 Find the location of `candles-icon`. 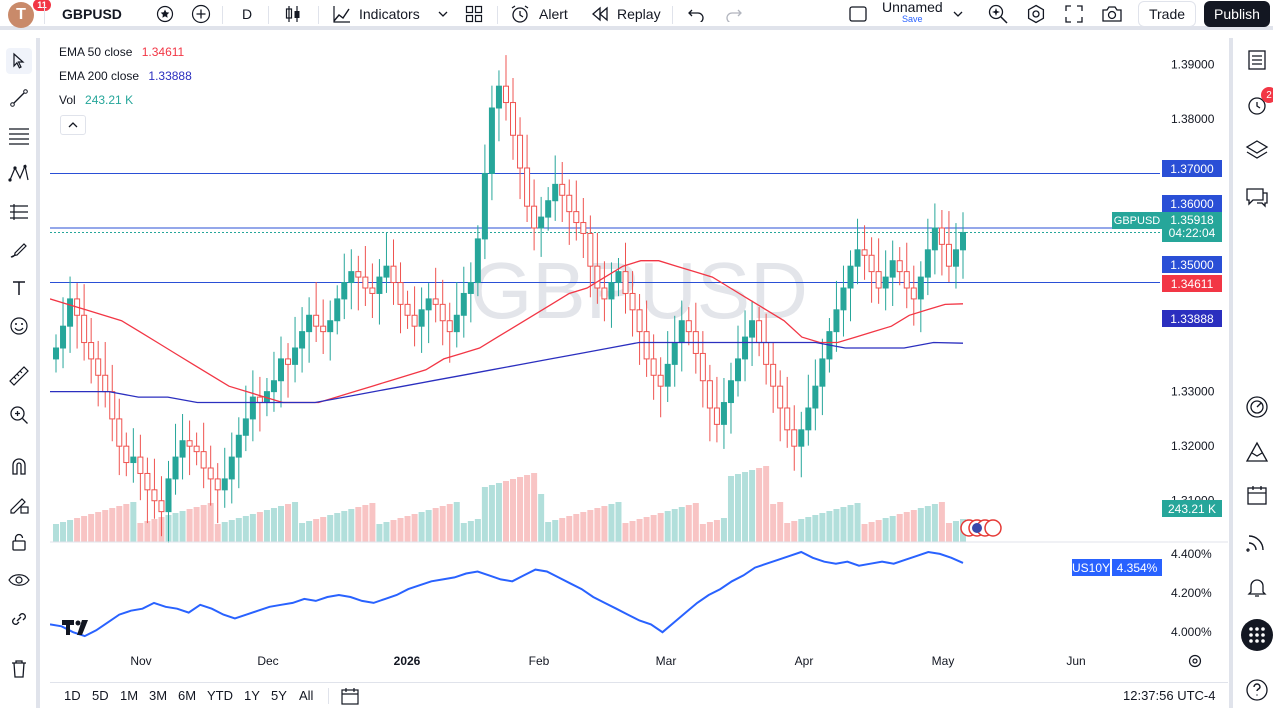

candles-icon is located at coordinates (293, 14).